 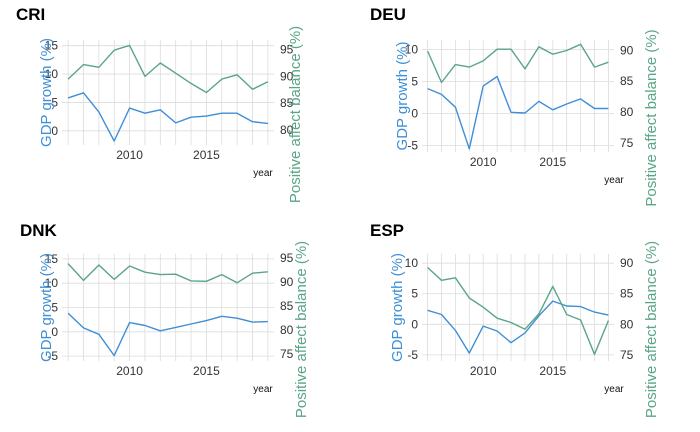 What do you see at coordinates (387, 230) in the screenshot?
I see `panel-title: ESP` at bounding box center [387, 230].